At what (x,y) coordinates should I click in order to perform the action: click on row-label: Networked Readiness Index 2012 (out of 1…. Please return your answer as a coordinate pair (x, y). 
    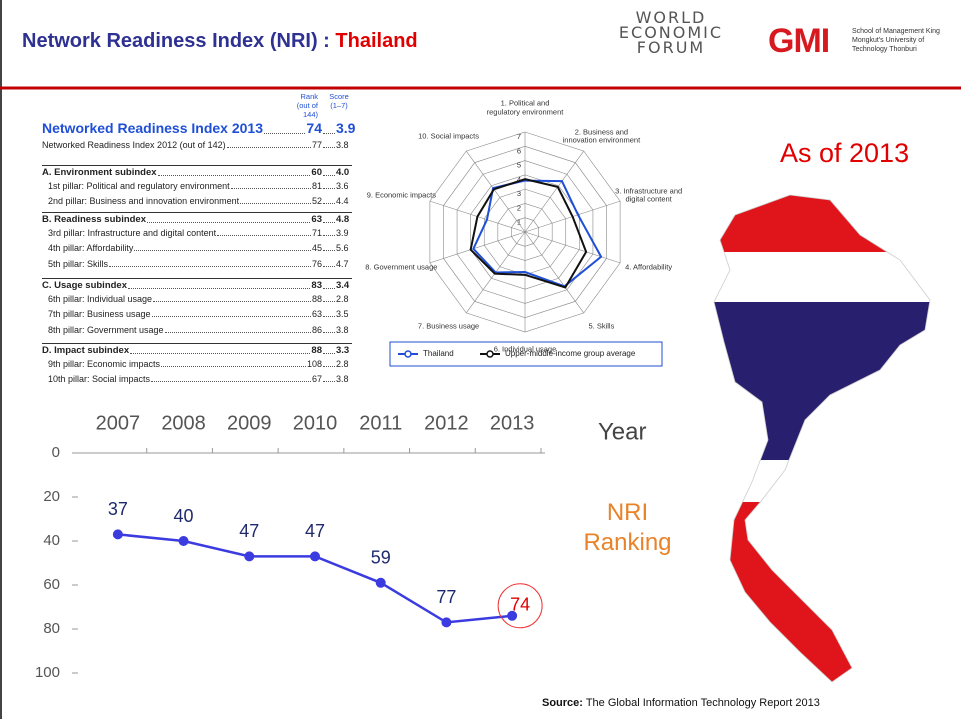
    Looking at the image, I should click on (134, 145).